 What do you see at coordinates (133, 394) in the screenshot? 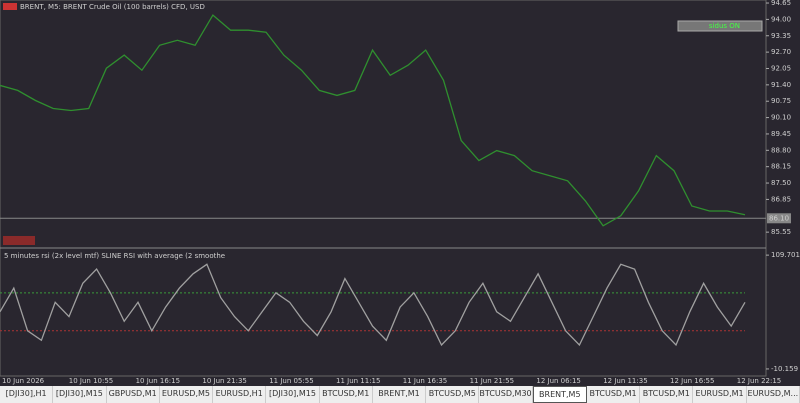
I see `tab: GBPUSD,M1` at bounding box center [133, 394].